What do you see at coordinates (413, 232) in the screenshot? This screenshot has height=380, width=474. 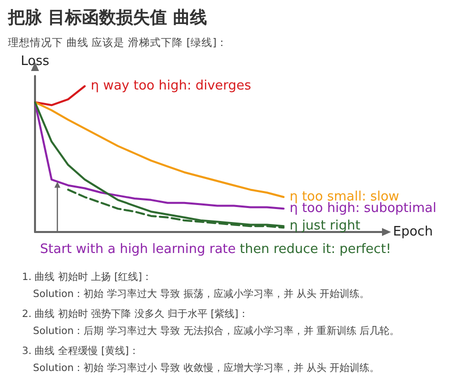 I see `x-axis-title: Epoch` at bounding box center [413, 232].